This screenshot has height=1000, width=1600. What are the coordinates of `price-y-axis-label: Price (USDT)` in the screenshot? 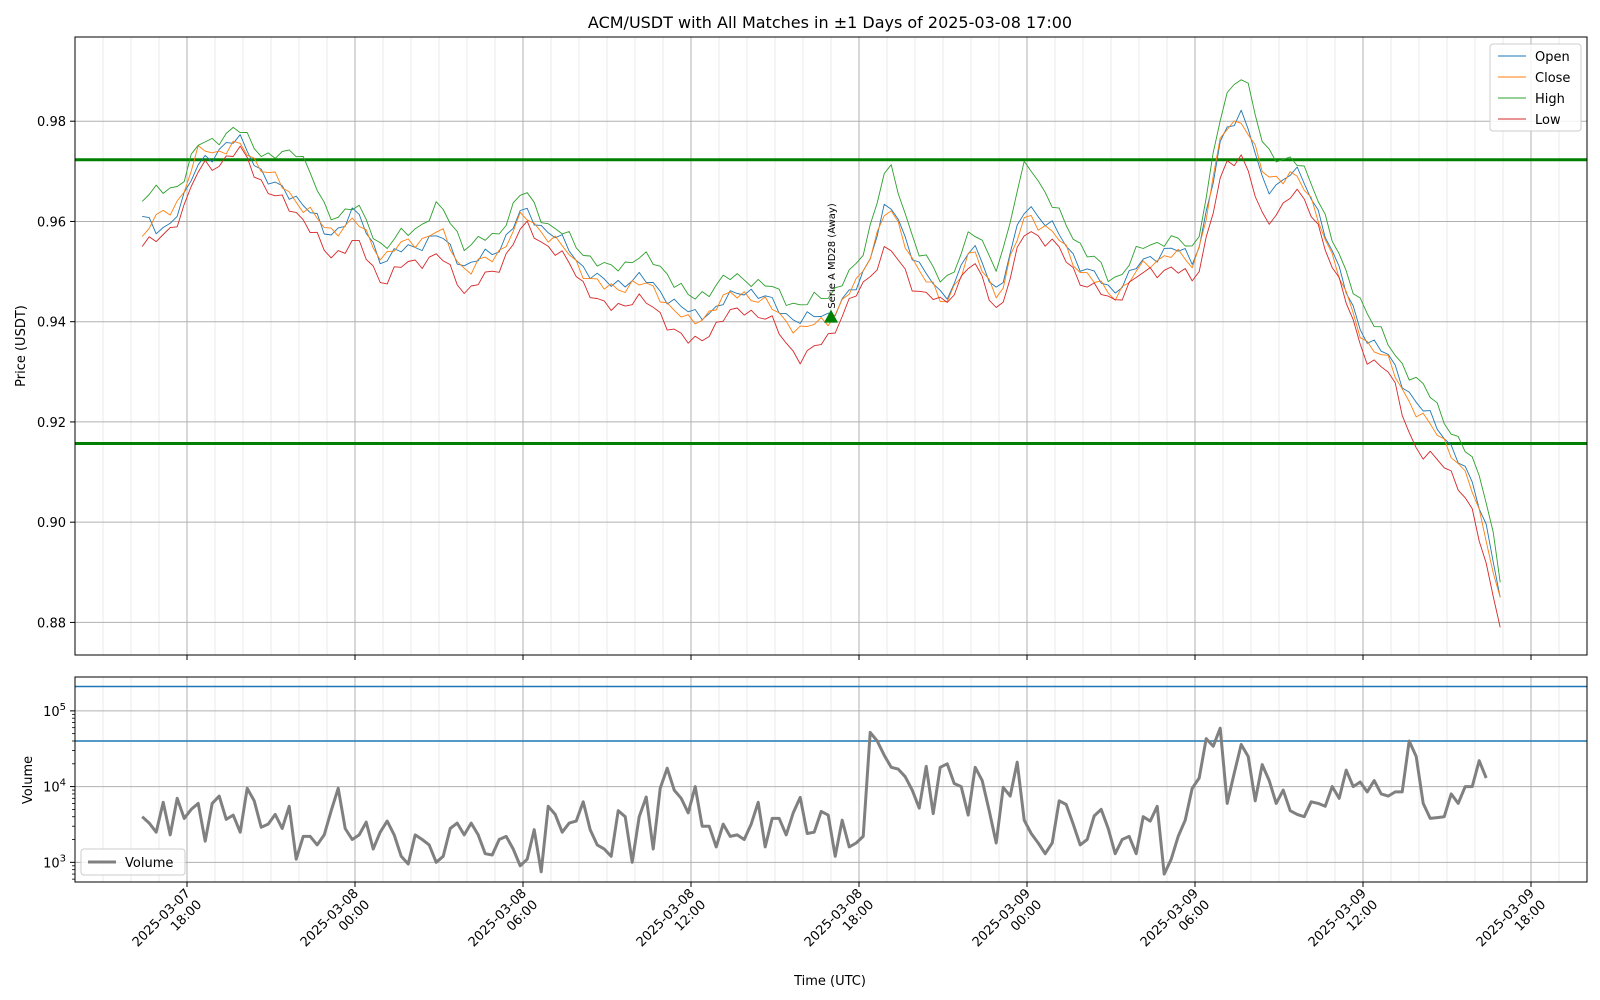 It's located at (21, 346).